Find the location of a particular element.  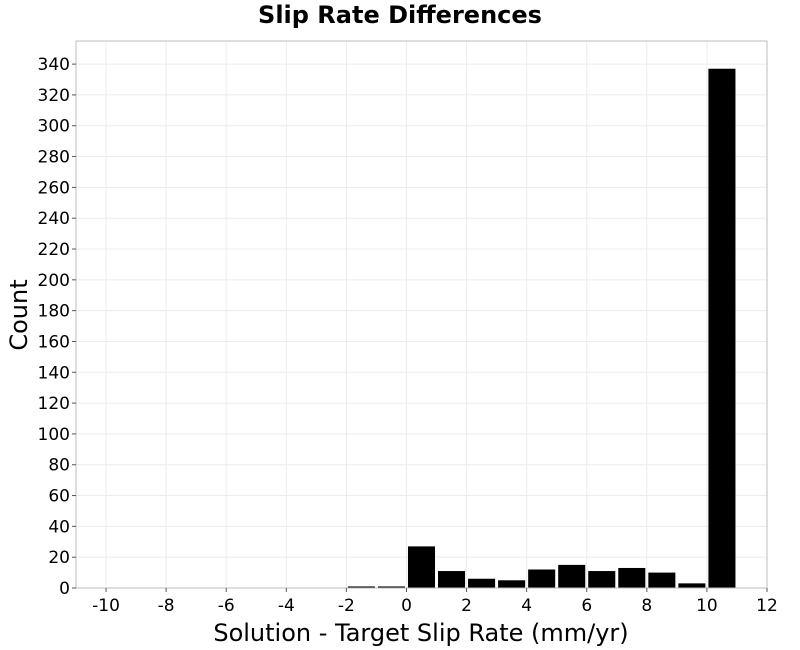

y-tick-label: 160 is located at coordinates (54, 342).